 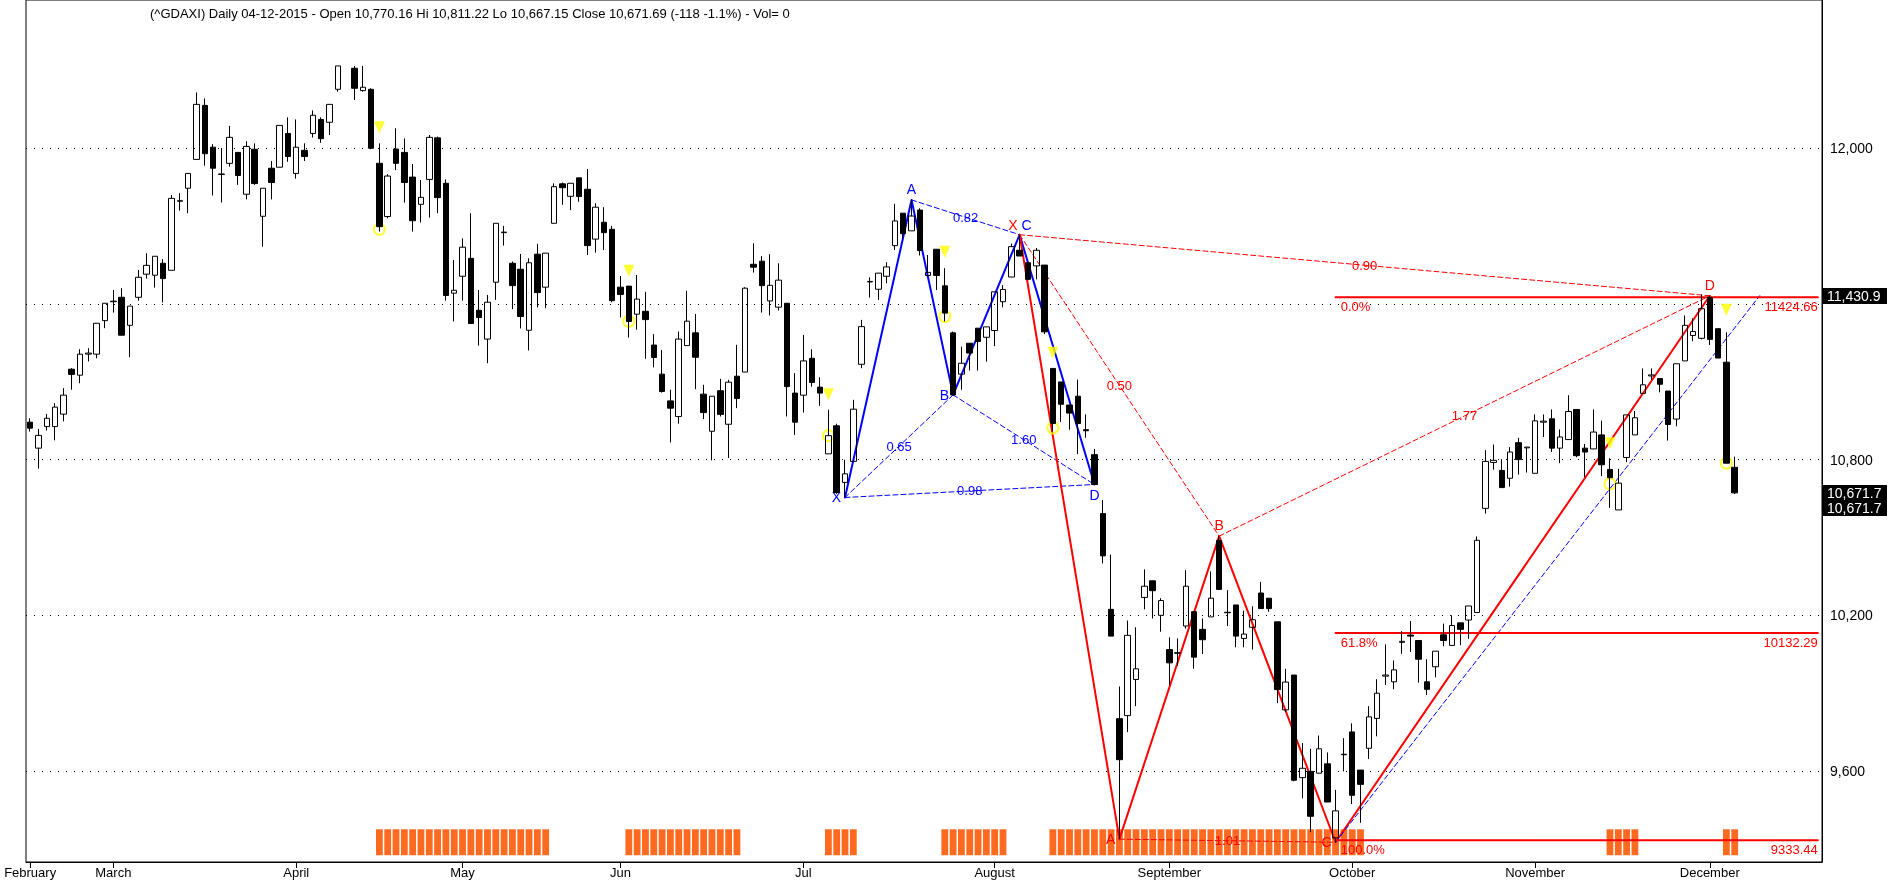 What do you see at coordinates (911, 188) in the screenshot?
I see `data-label: A` at bounding box center [911, 188].